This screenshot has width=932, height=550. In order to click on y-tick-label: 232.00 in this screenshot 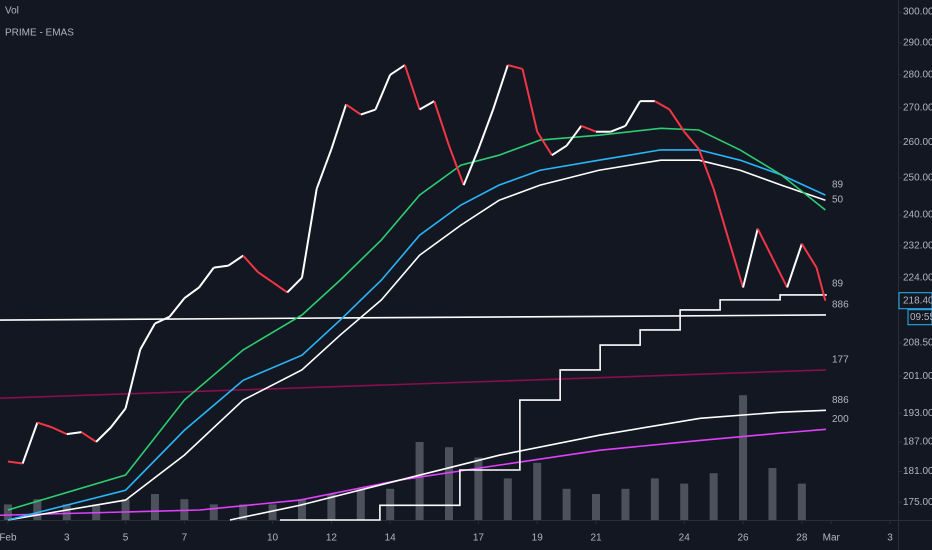, I will do `click(917, 245)`.